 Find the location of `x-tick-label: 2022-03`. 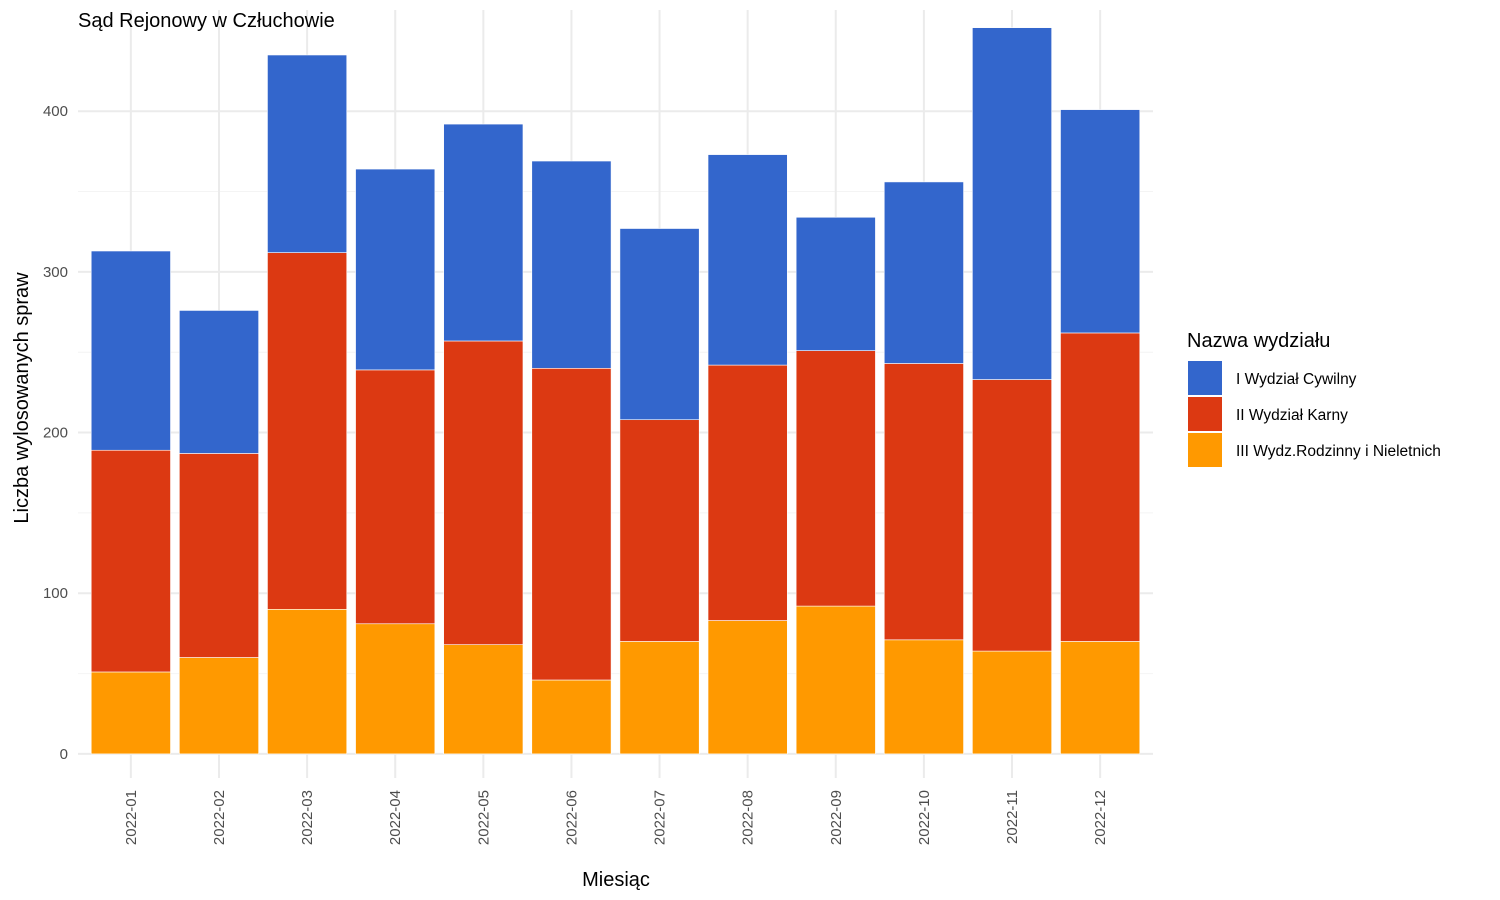

x-tick-label: 2022-03 is located at coordinates (307, 817).